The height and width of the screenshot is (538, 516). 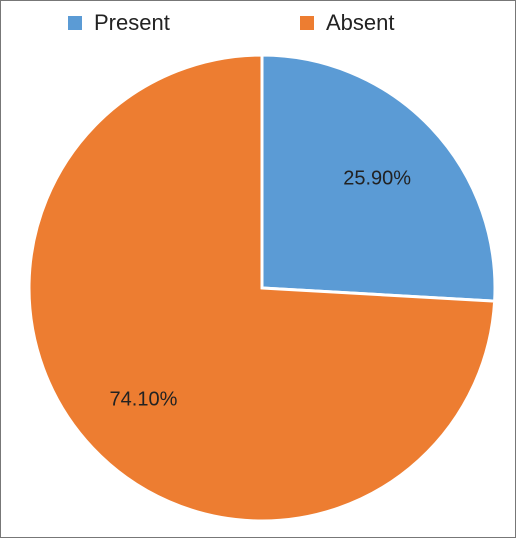 What do you see at coordinates (144, 399) in the screenshot?
I see `value-label: 74.10%` at bounding box center [144, 399].